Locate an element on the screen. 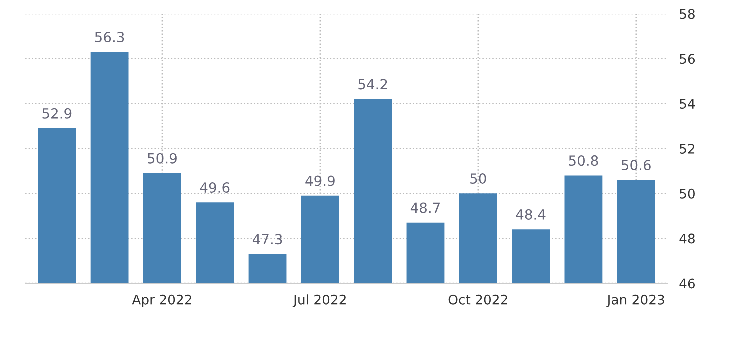 The width and height of the screenshot is (730, 350). y-tick-label: 58 is located at coordinates (687, 14).